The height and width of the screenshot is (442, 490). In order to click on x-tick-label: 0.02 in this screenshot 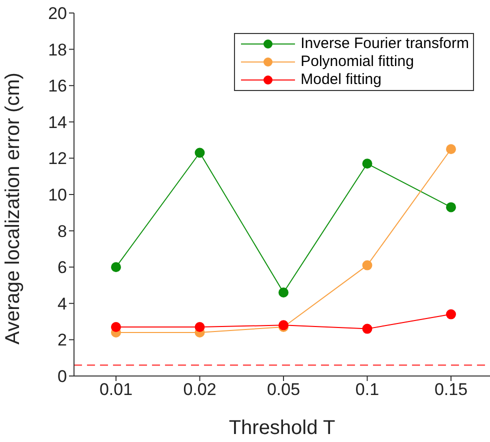, I will do `click(199, 390)`.